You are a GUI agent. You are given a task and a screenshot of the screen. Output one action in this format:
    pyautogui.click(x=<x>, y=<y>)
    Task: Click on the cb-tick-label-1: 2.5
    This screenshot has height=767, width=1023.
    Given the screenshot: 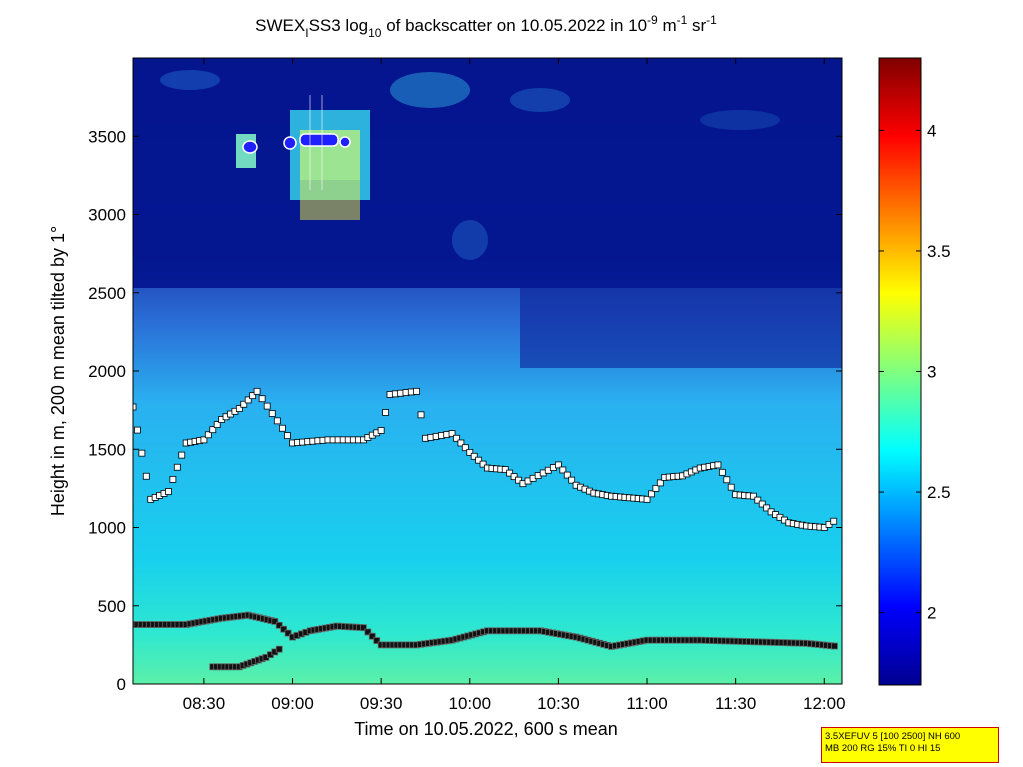 What is the action you would take?
    pyautogui.click(x=939, y=492)
    